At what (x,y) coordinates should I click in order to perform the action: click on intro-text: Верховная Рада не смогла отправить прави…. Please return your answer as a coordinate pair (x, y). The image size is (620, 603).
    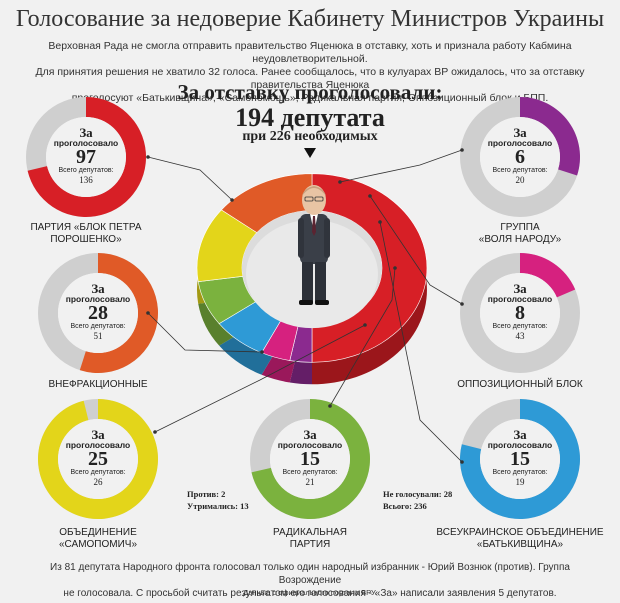
    Looking at the image, I should click on (310, 72).